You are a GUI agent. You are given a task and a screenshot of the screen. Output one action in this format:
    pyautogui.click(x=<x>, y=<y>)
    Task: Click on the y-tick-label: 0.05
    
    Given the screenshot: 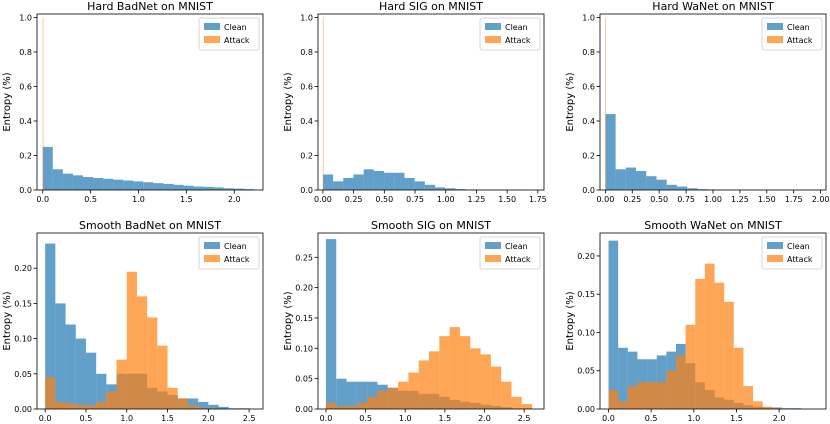 What is the action you would take?
    pyautogui.click(x=23, y=374)
    